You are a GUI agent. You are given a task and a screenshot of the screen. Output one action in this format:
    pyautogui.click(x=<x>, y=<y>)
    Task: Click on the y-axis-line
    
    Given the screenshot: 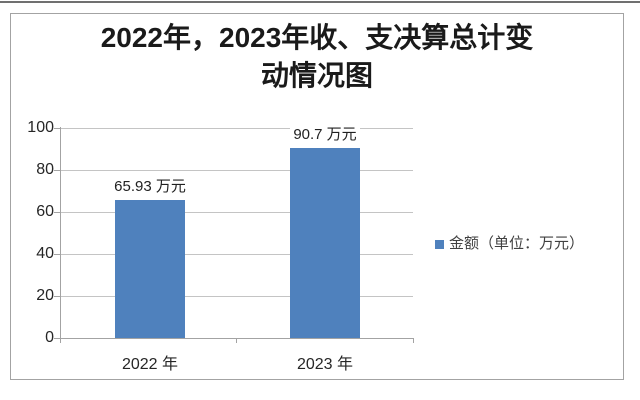 What is the action you would take?
    pyautogui.click(x=60, y=232)
    